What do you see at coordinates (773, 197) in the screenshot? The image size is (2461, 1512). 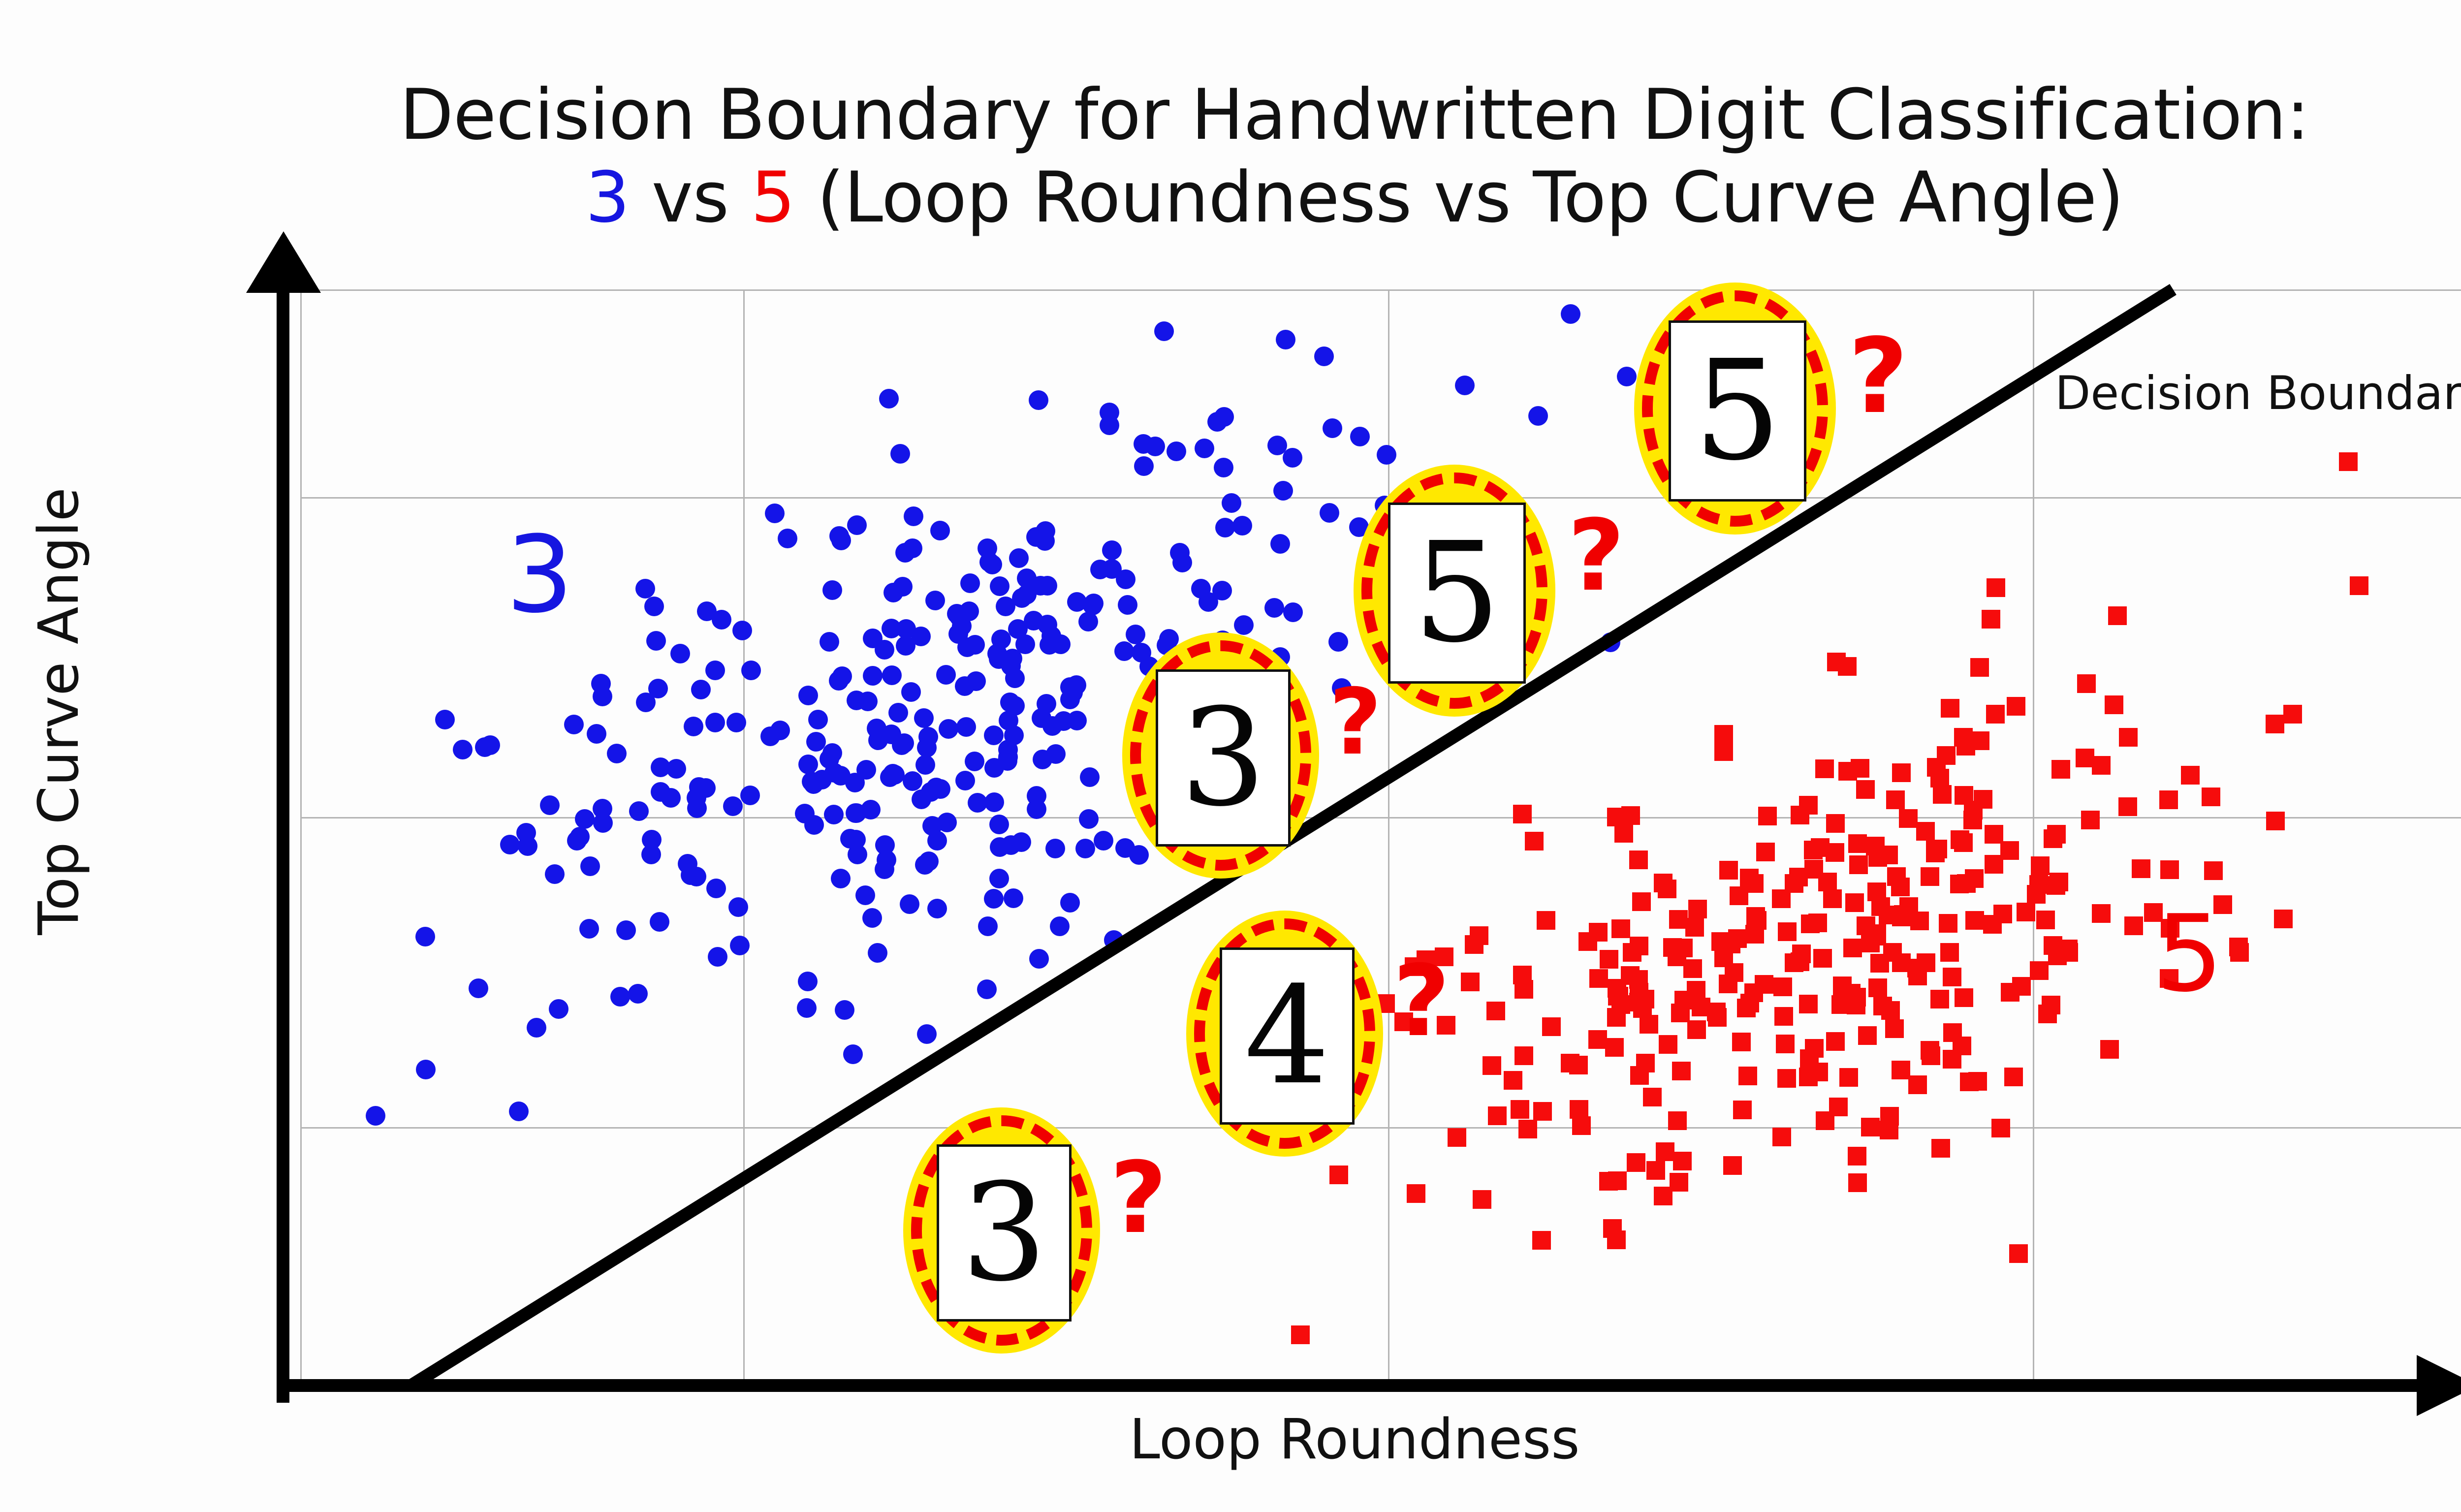 I see `title-digit-5: 5` at bounding box center [773, 197].